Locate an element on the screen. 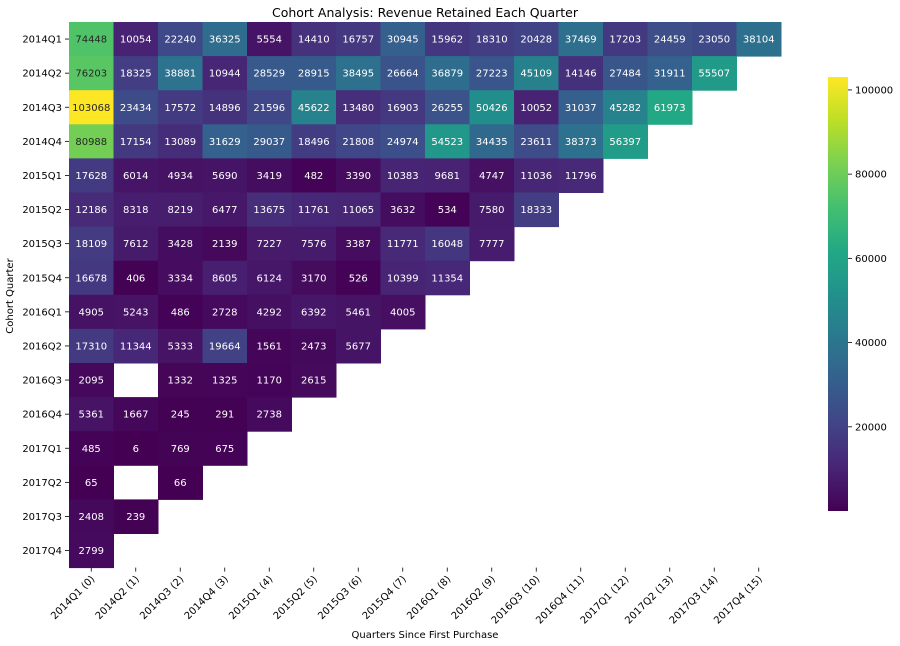  cell-value-label: 486 is located at coordinates (180, 312).